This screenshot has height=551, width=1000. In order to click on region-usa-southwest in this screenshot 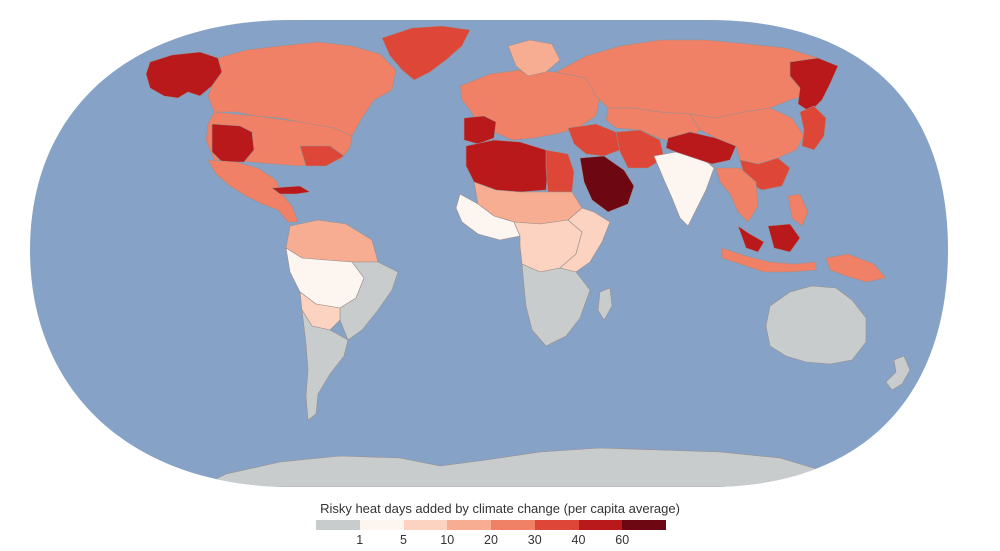, I will do `click(233, 143)`.